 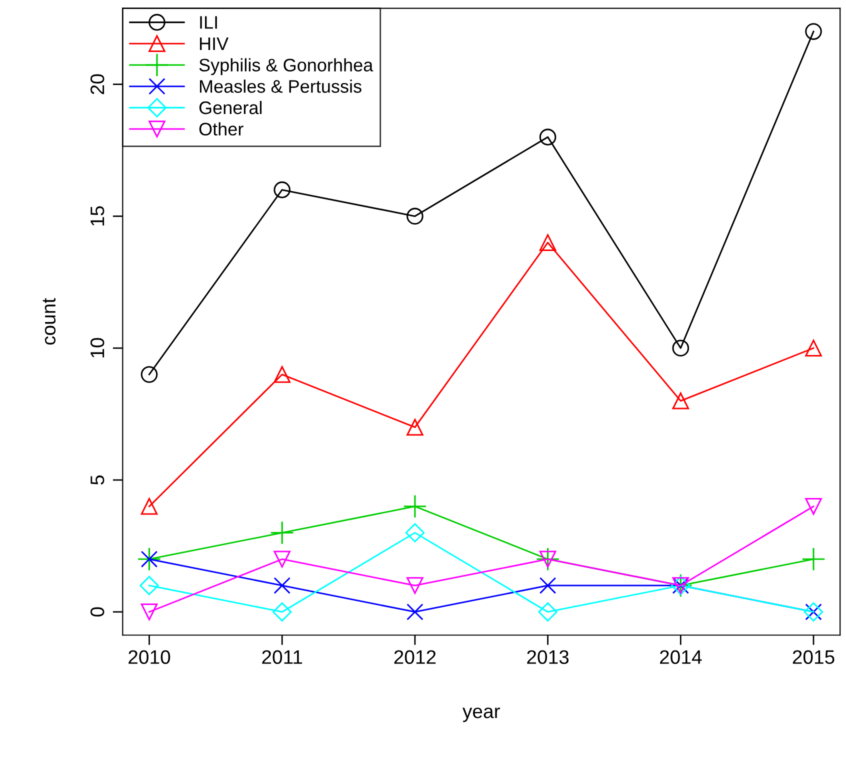 What do you see at coordinates (230, 107) in the screenshot?
I see `legend-label: General` at bounding box center [230, 107].